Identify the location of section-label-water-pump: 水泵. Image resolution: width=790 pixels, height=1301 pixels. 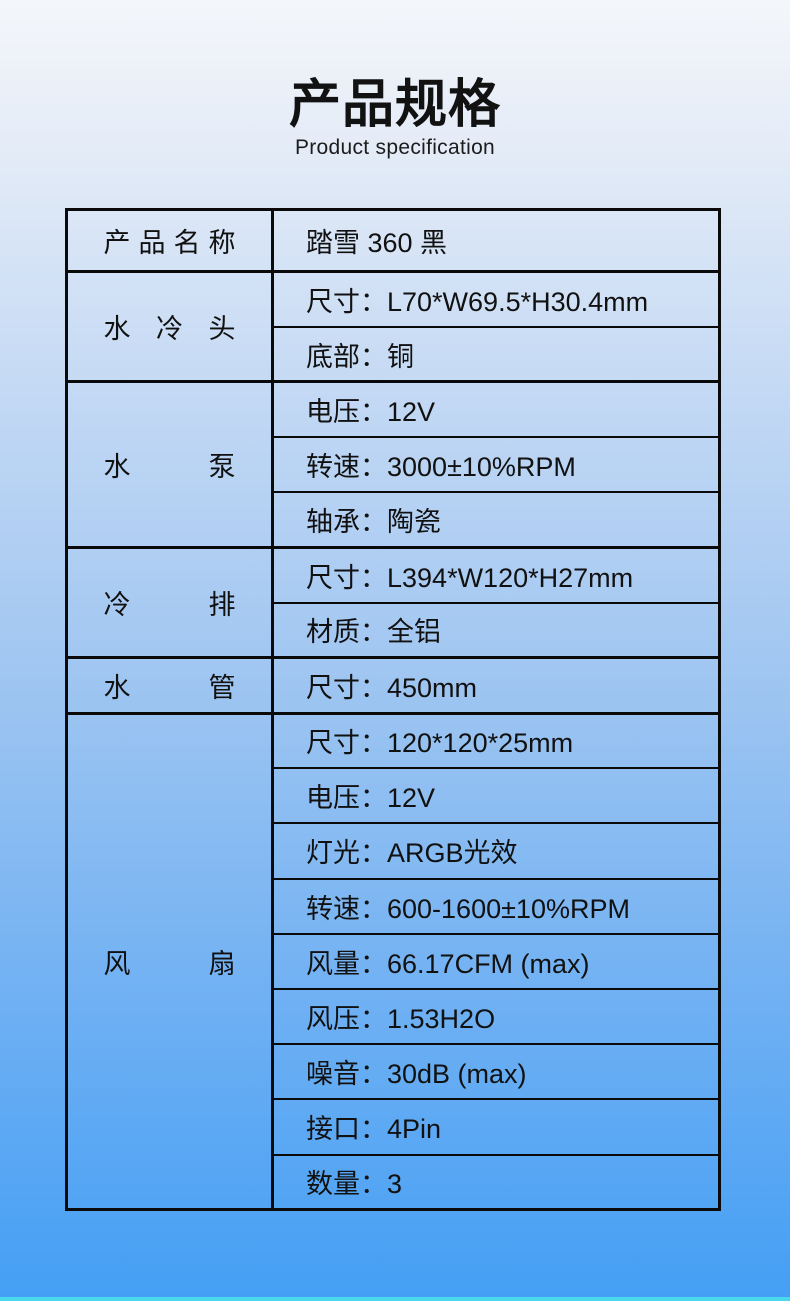
(170, 465).